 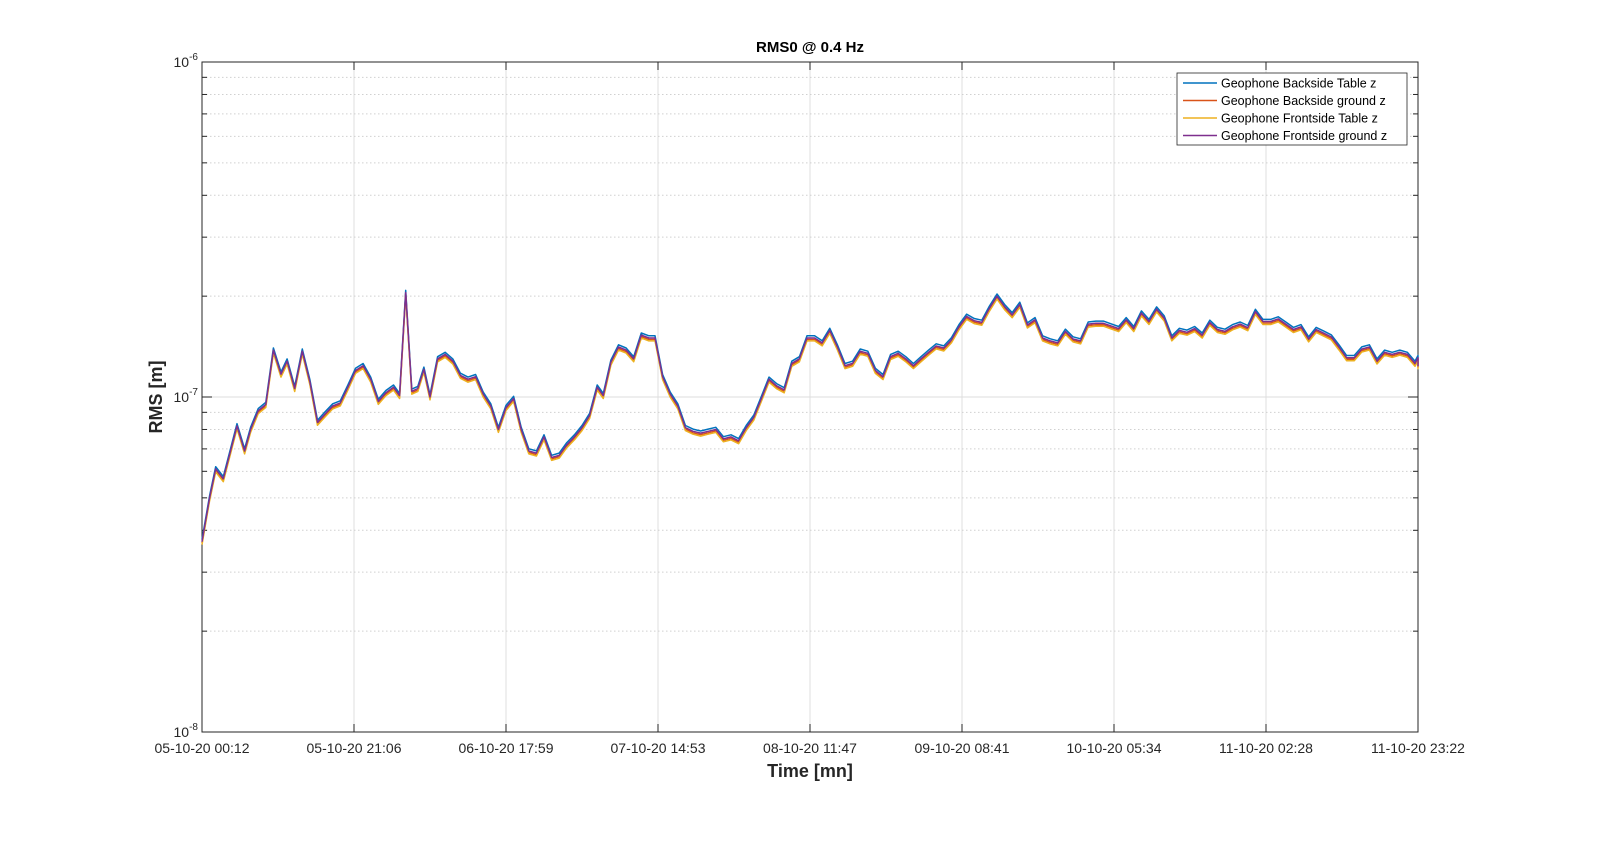 I want to click on y-tick-labels: 10⁻⁸ 10⁻⁷ 10⁻⁶, so click(x=186, y=396).